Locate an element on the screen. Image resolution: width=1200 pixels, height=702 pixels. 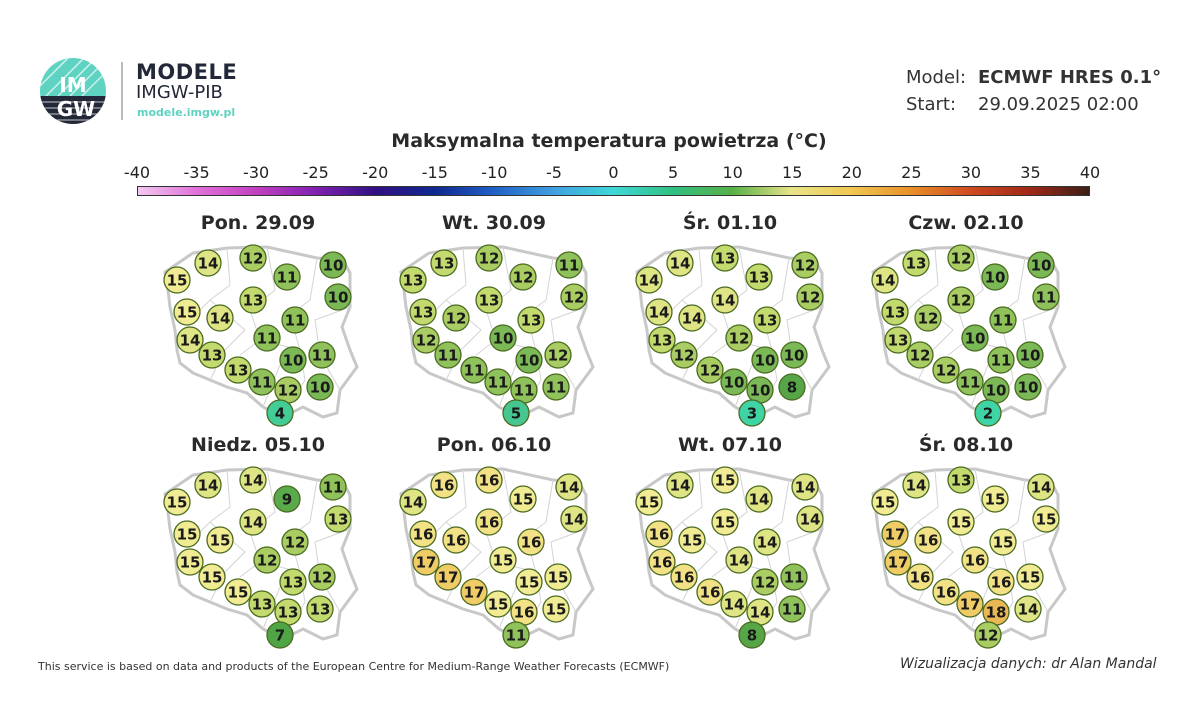
station-marker: 3 is located at coordinates (752, 413).